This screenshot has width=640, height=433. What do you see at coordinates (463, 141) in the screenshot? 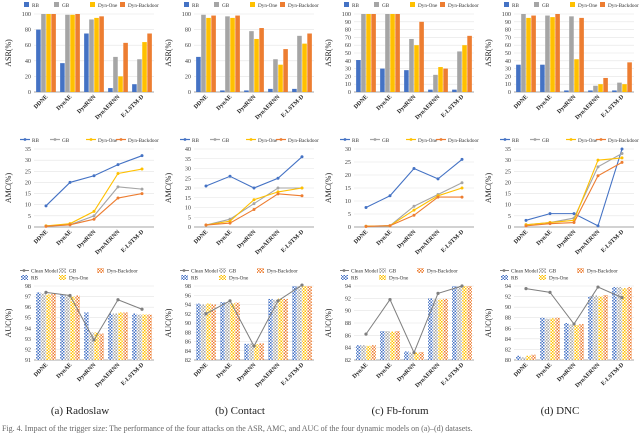
I see `legend-label: Dyn-Backdoor` at bounding box center [463, 141].